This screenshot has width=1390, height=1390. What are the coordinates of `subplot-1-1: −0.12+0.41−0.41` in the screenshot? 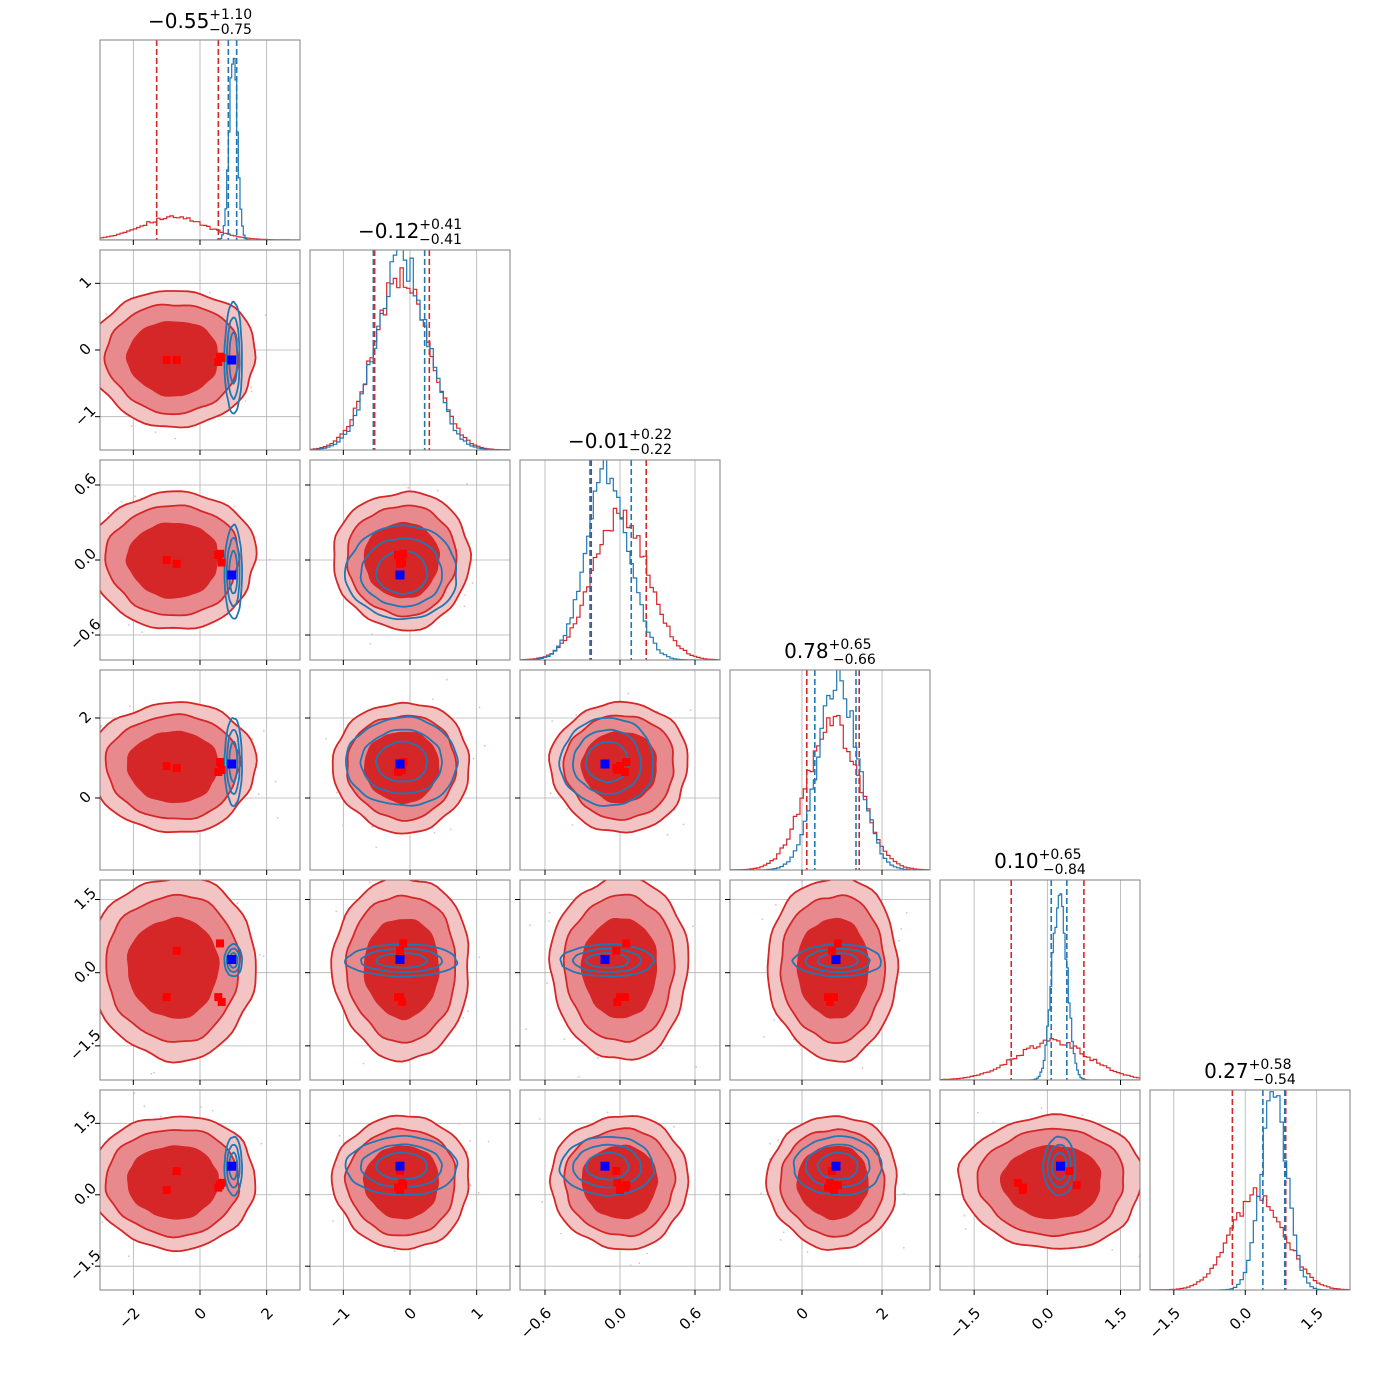 It's located at (410, 336).